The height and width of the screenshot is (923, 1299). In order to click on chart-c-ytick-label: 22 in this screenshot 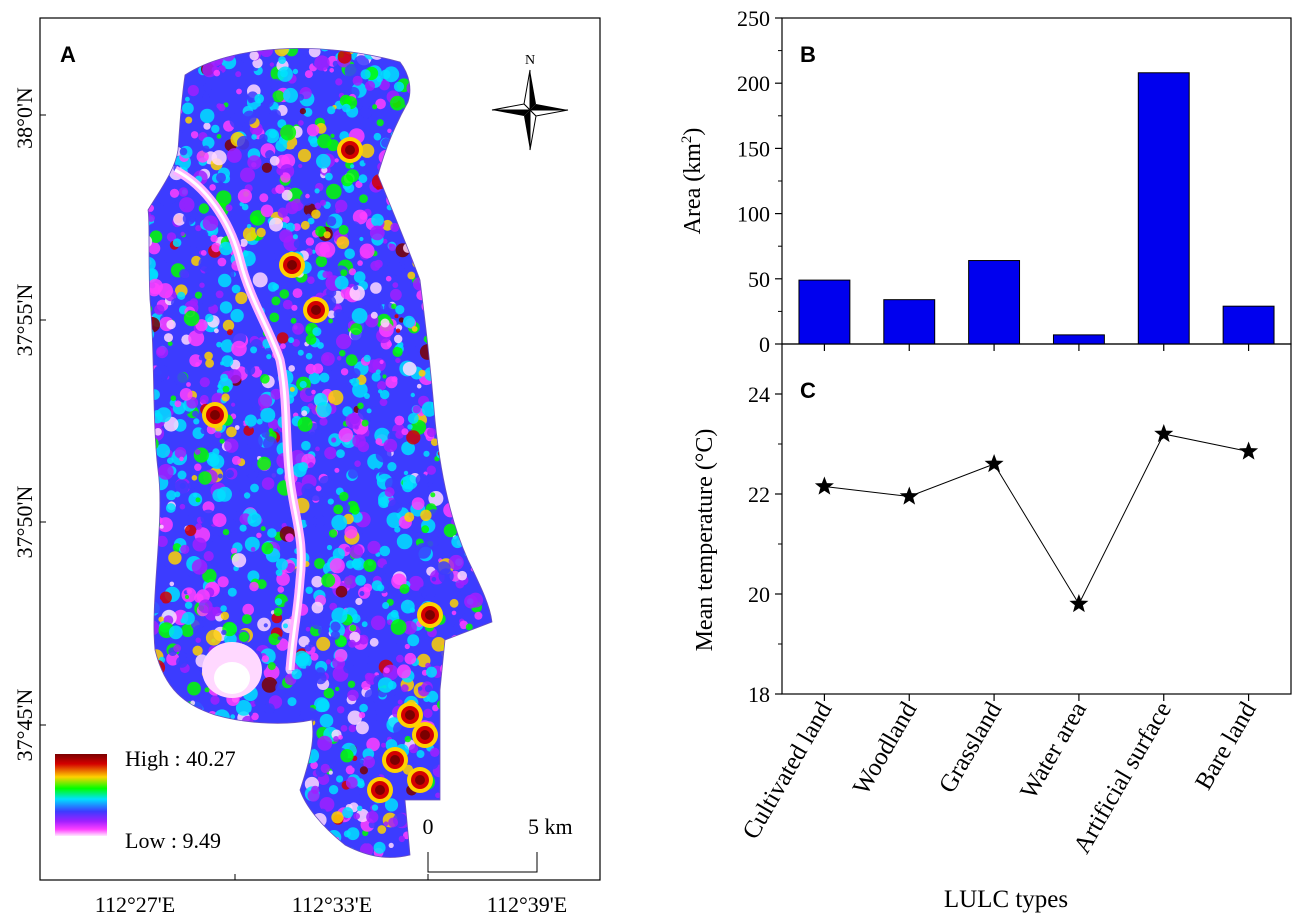, I will do `click(759, 494)`.